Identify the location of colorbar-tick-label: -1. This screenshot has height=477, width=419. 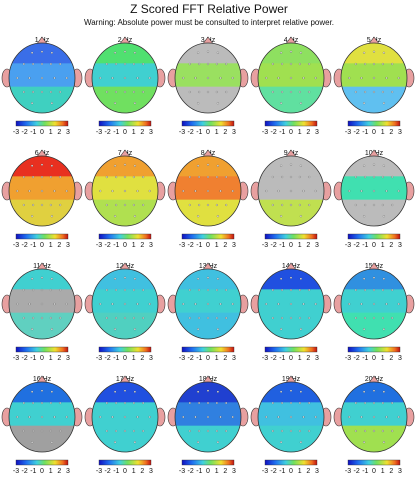
(33, 132).